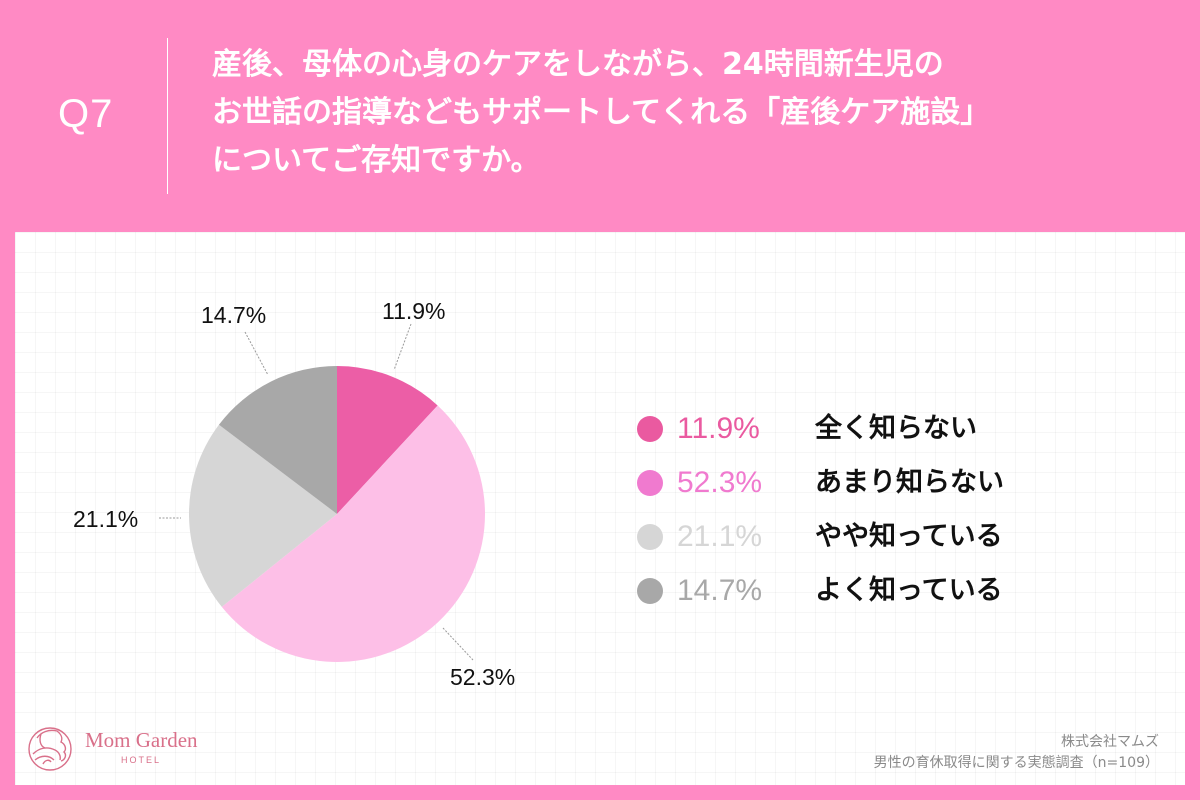  I want to click on legend-percent: 11.9%, so click(718, 428).